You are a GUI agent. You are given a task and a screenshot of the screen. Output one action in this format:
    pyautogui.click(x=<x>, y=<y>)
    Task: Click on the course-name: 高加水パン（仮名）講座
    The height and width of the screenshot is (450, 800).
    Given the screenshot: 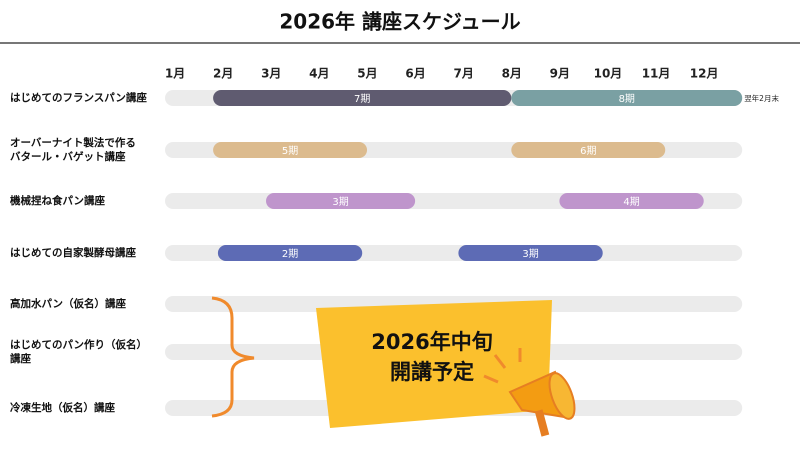 What is the action you would take?
    pyautogui.click(x=68, y=303)
    